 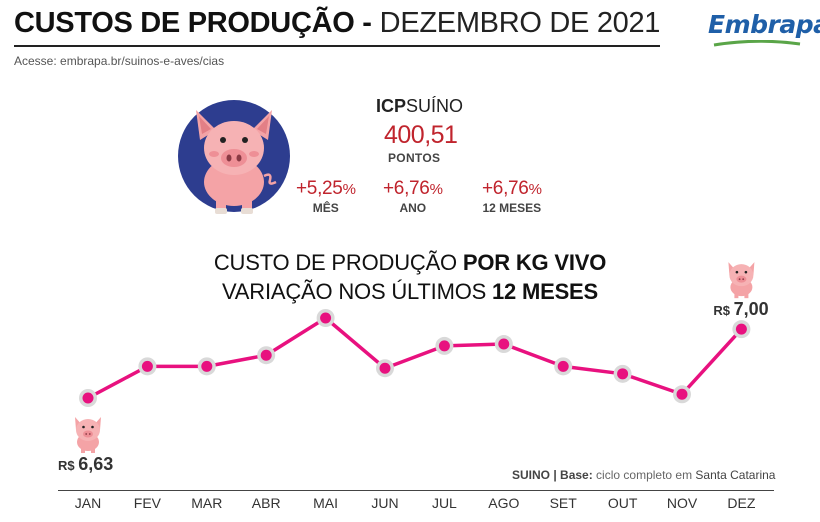 I want to click on x-tick-label-jan: JAN, so click(x=88, y=503).